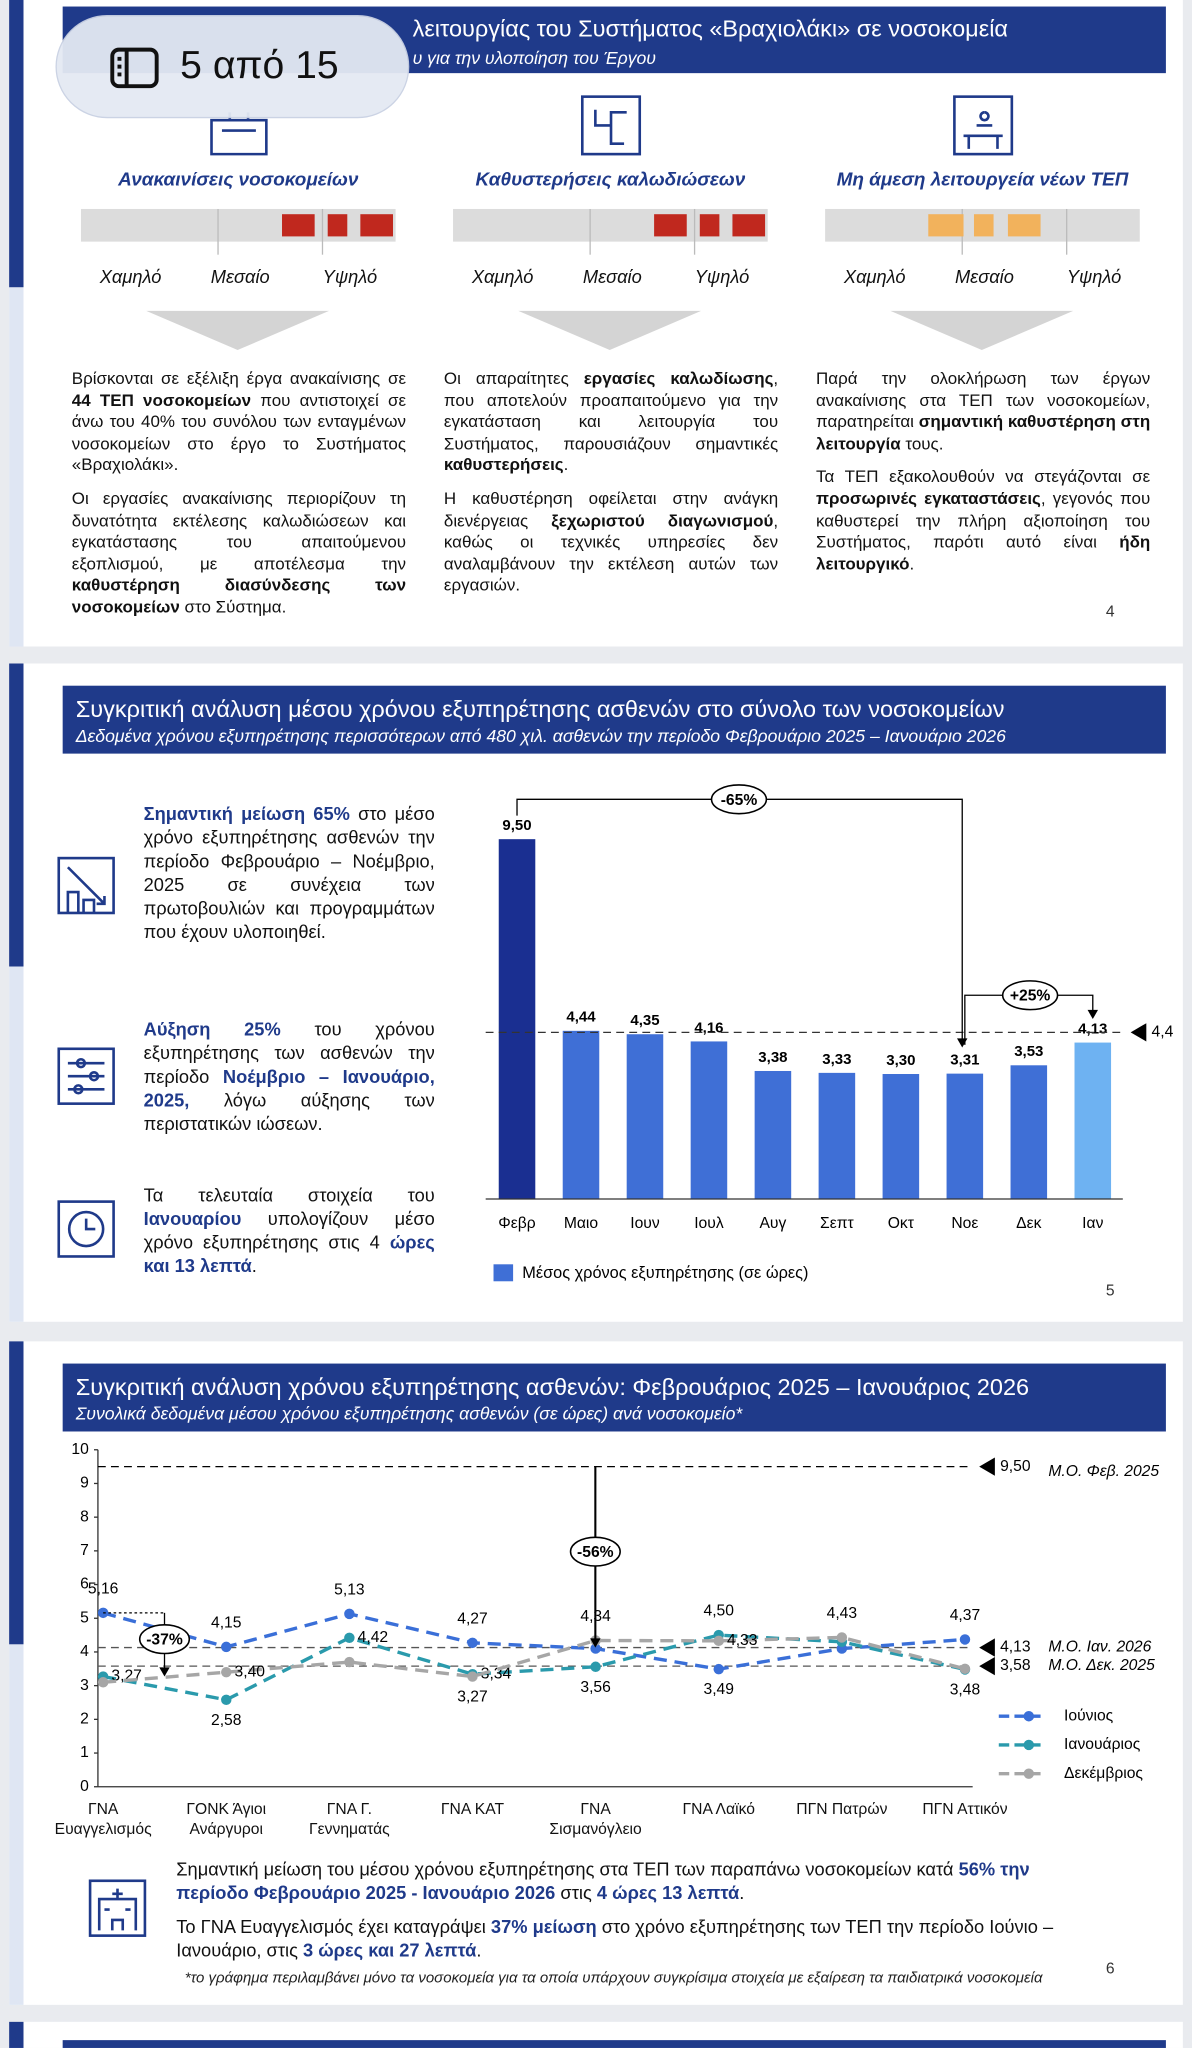  I want to click on annotation: -37%, so click(164, 1640).